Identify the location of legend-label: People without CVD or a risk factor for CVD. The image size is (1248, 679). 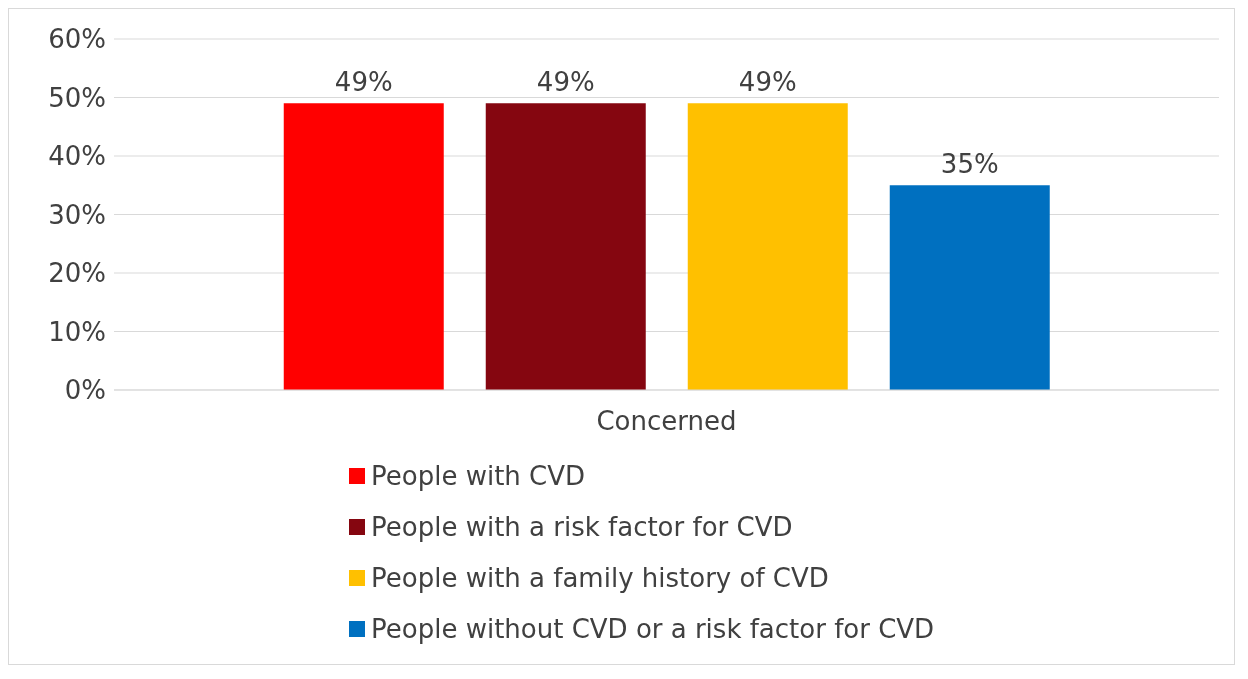
(653, 628).